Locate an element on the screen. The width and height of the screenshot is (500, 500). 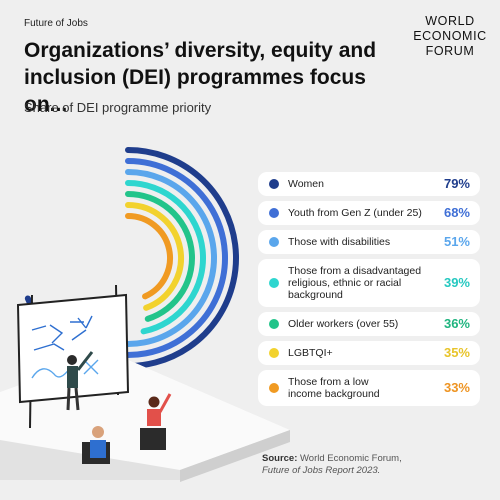
legend-label: Those from a low income background is located at coordinates (334, 388).